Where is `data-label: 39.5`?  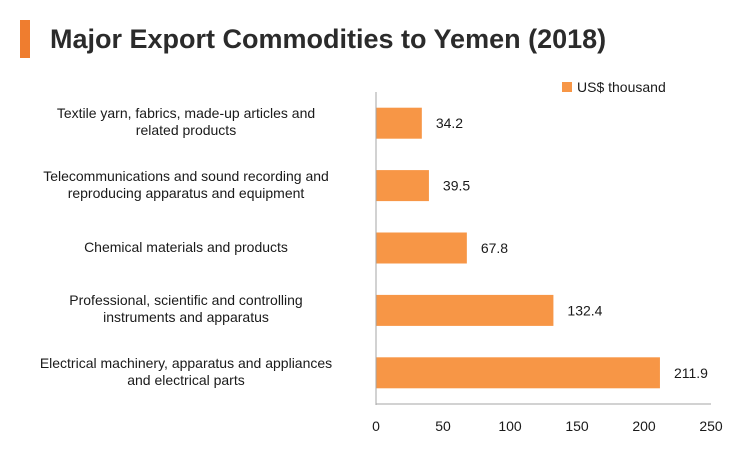
data-label: 39.5 is located at coordinates (456, 186).